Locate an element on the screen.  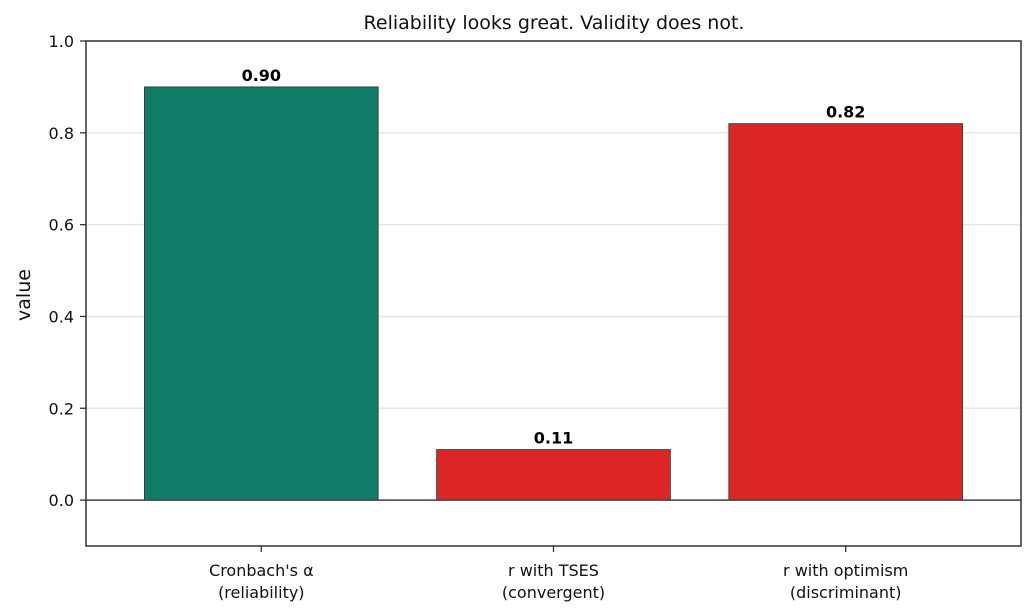
x-tick-label: (reliability) is located at coordinates (261, 592).